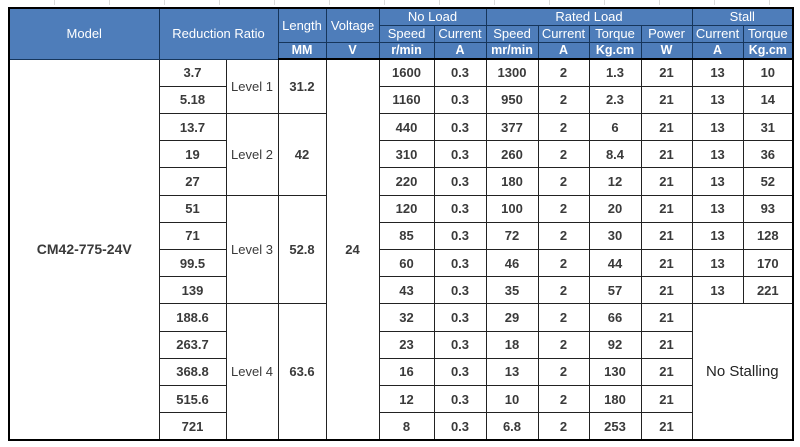  What do you see at coordinates (615, 154) in the screenshot?
I see `rated-torque-cell: 8.4` at bounding box center [615, 154].